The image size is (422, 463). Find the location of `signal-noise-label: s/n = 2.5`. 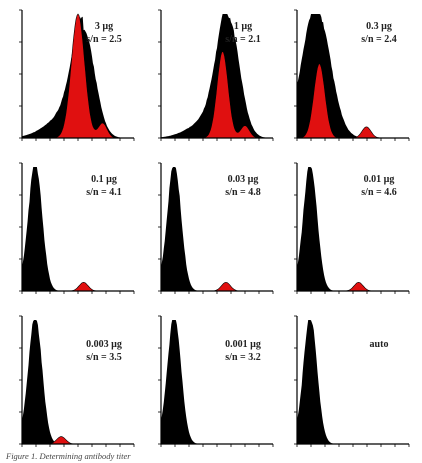

signal-noise-label: s/n = 2.5 is located at coordinates (104, 39).